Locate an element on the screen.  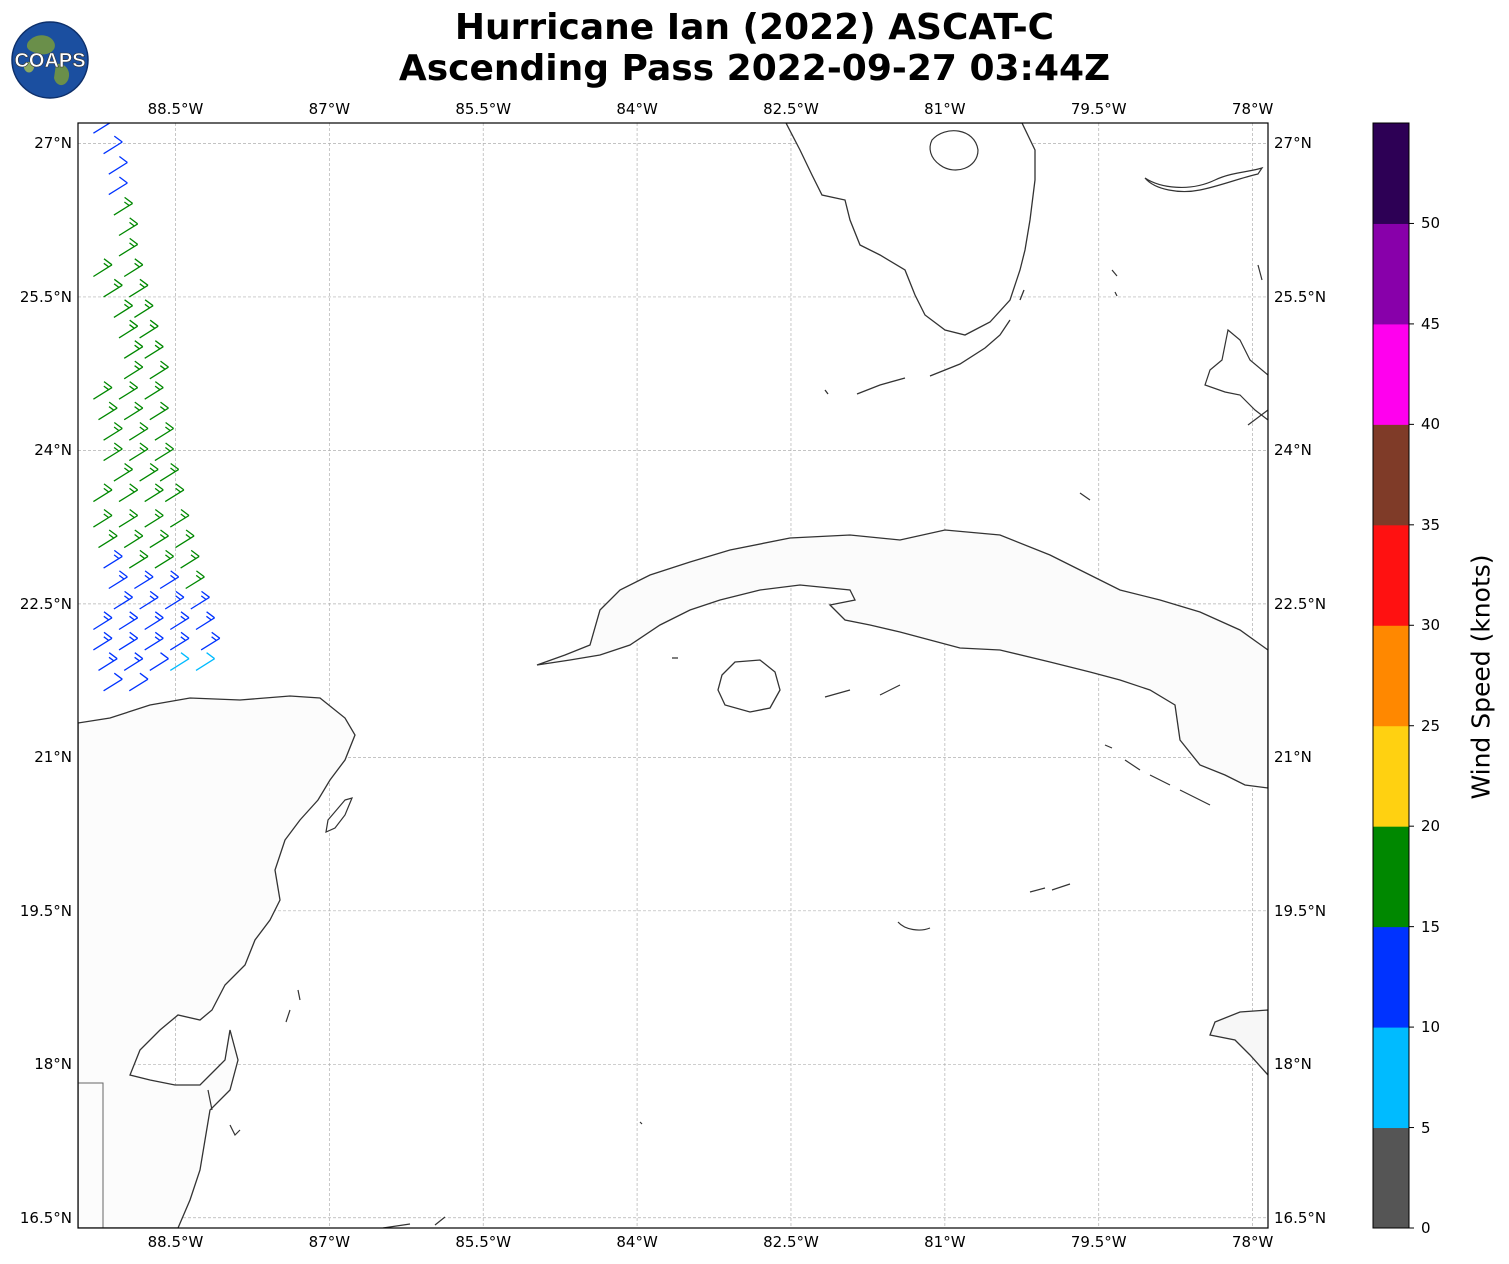
colorbar-tick-label: 35 is located at coordinates (1431, 524).